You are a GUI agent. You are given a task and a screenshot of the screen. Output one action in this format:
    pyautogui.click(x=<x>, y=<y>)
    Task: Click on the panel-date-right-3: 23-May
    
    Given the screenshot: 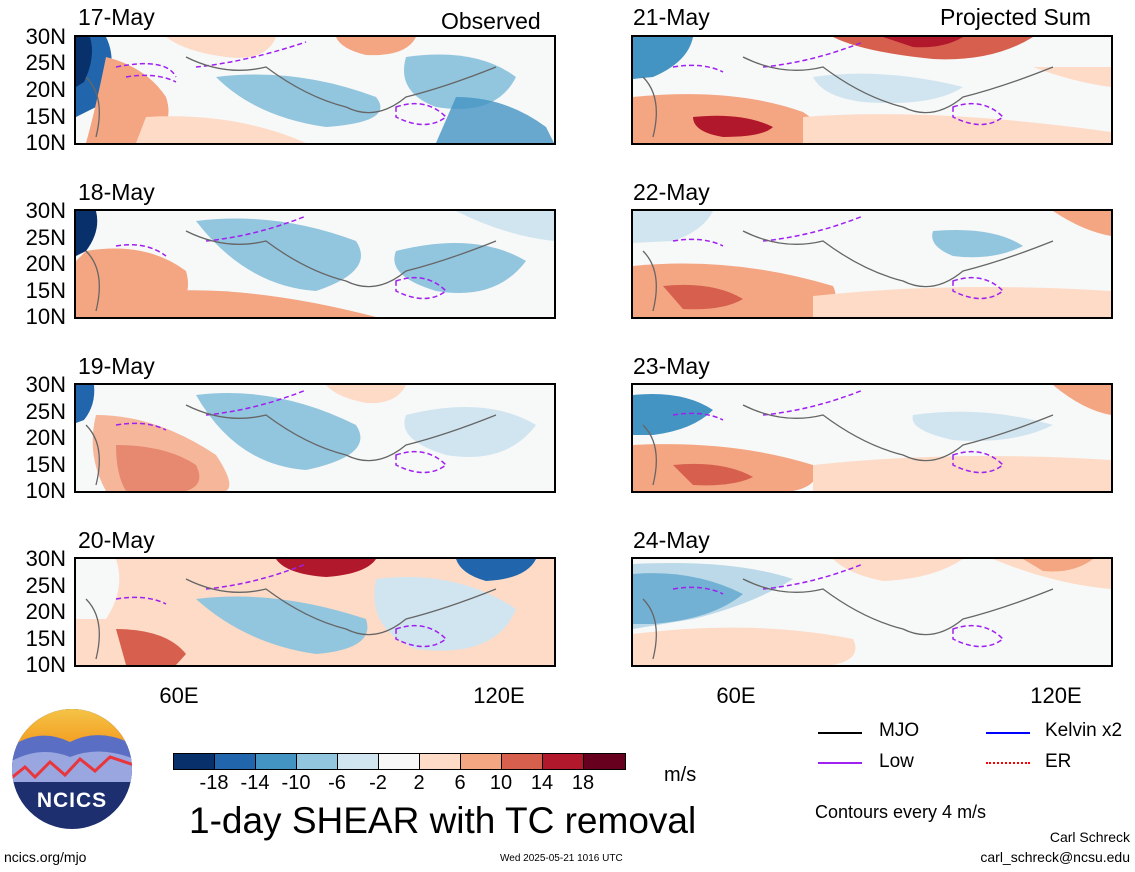 What is the action you would take?
    pyautogui.click(x=671, y=366)
    